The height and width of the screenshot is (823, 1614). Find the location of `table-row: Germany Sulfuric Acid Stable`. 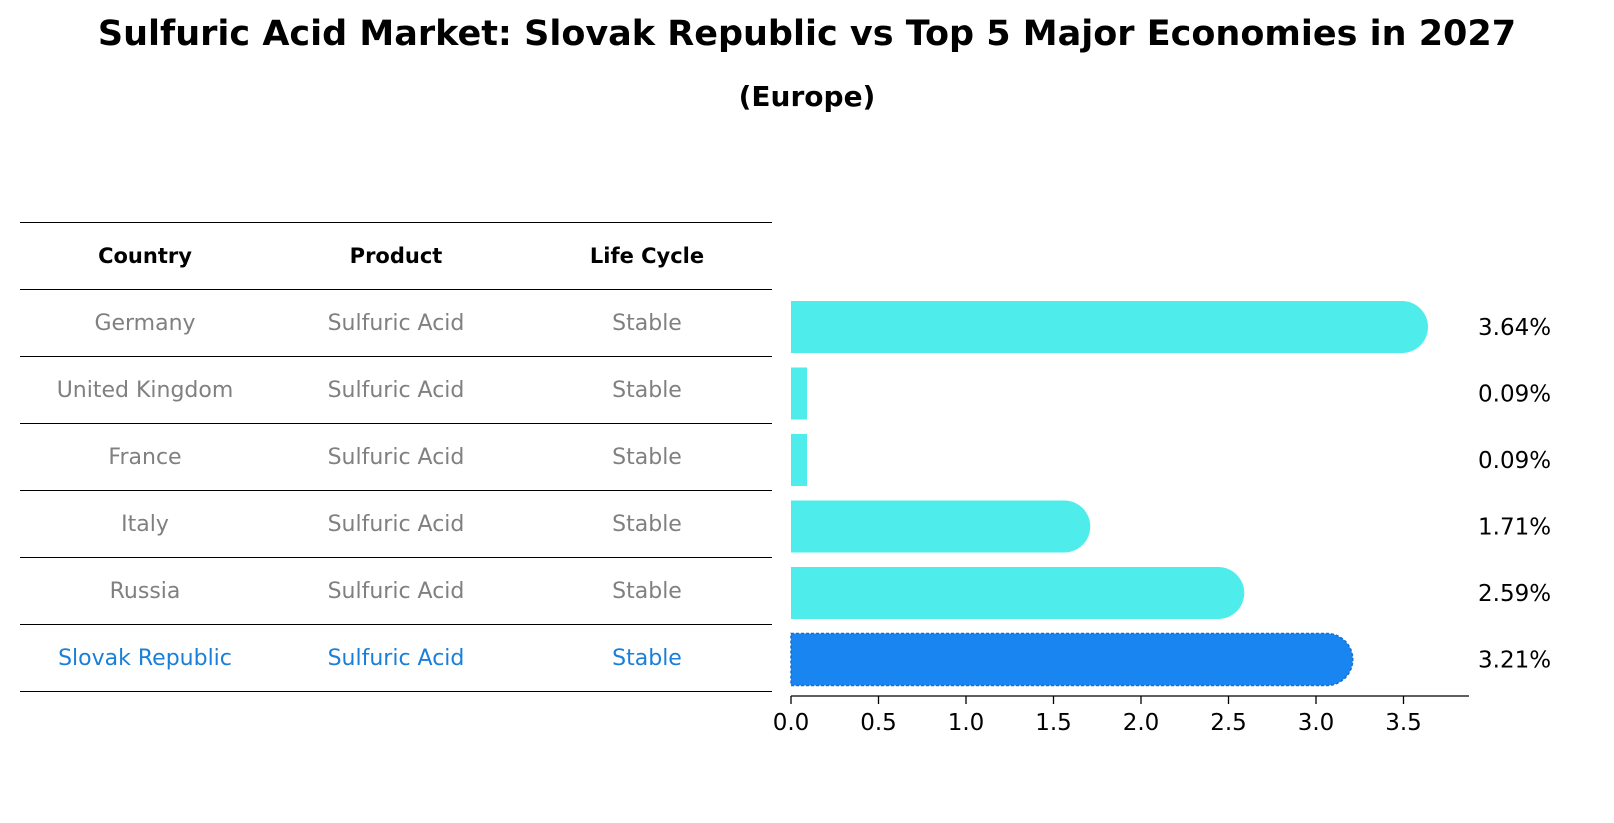

table-row: Germany Sulfuric Acid Stable is located at coordinates (396, 323).